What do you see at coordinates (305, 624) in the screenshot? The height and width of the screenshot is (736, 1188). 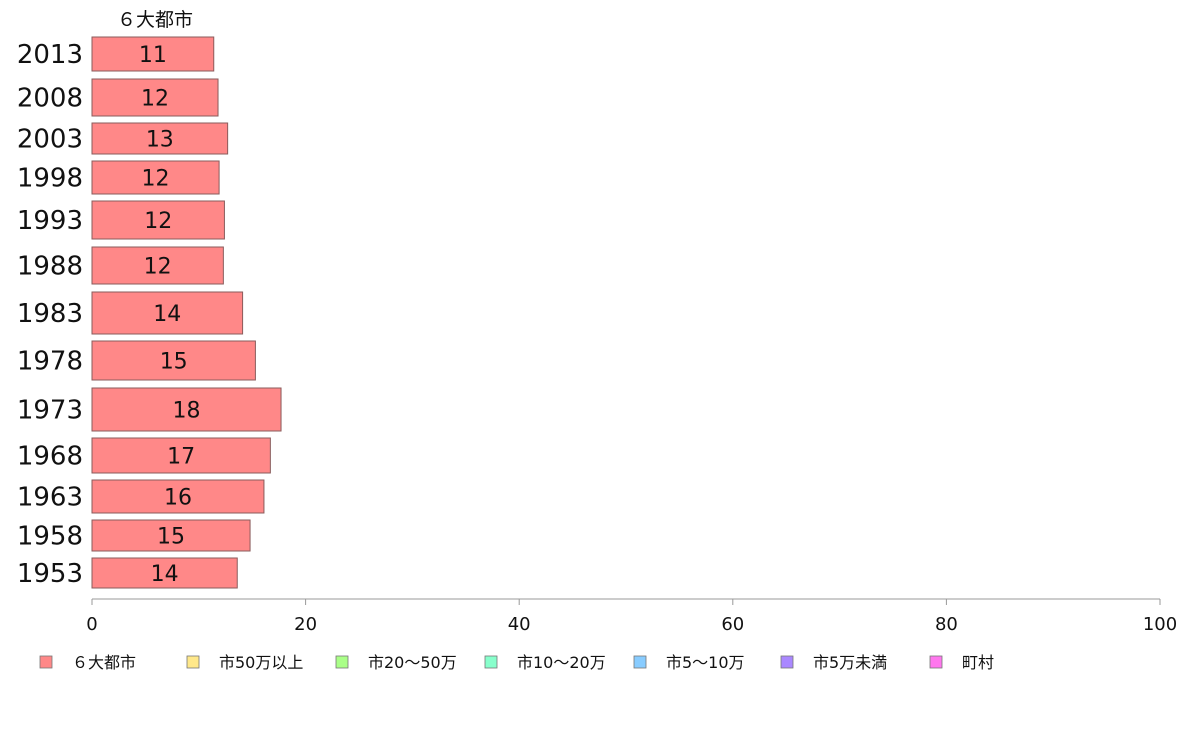 I see `x-tick-label: 20` at bounding box center [305, 624].